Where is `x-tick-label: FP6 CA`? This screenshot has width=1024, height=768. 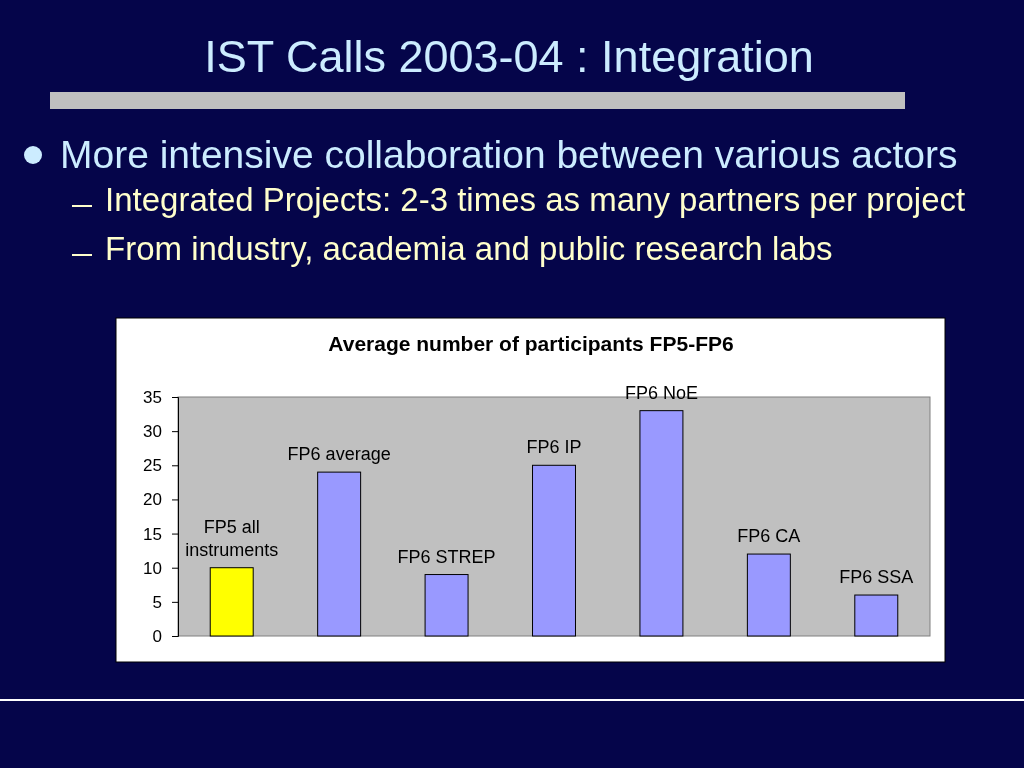 x-tick-label: FP6 CA is located at coordinates (769, 536).